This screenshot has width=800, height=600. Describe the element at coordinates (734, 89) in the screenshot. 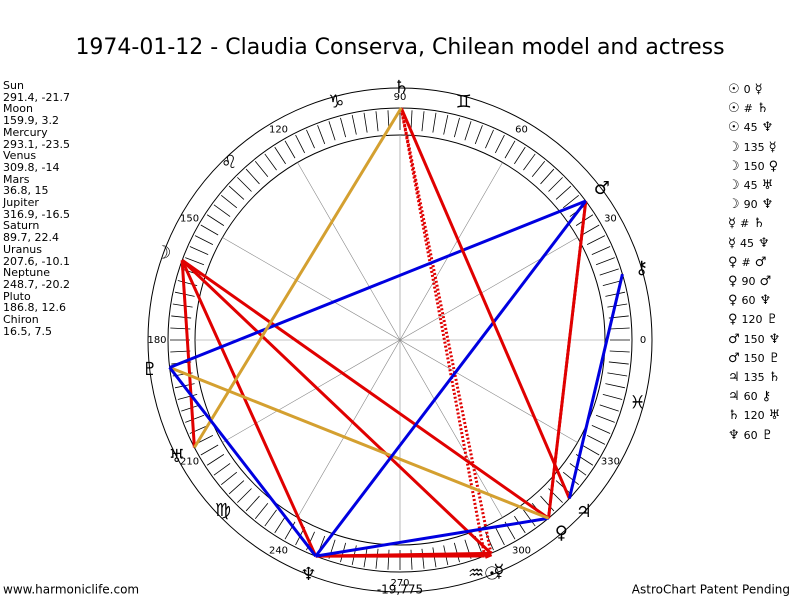

I see `aspect-planet: ☉` at that location.